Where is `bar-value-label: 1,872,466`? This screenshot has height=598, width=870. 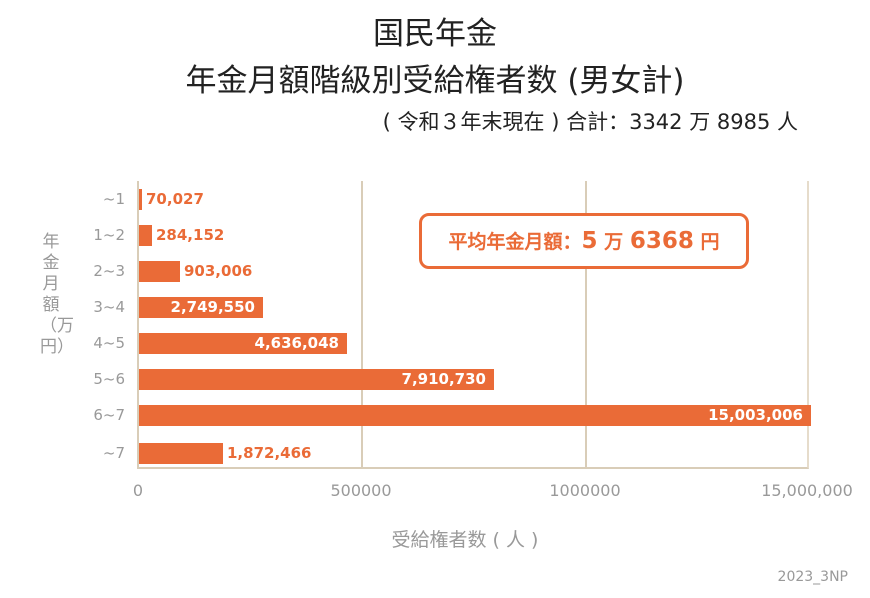 bar-value-label: 1,872,466 is located at coordinates (269, 453).